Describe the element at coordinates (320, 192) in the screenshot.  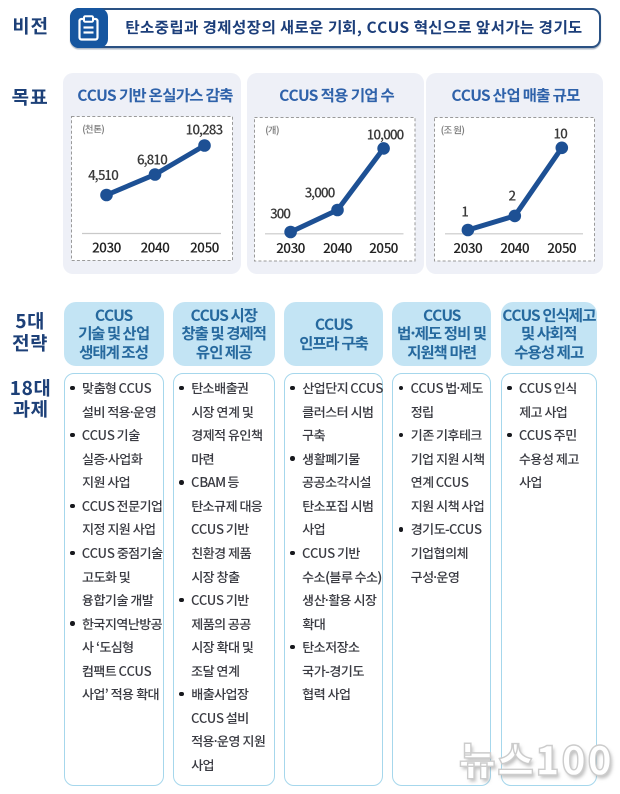
I see `svg-text: 3,000` at that location.